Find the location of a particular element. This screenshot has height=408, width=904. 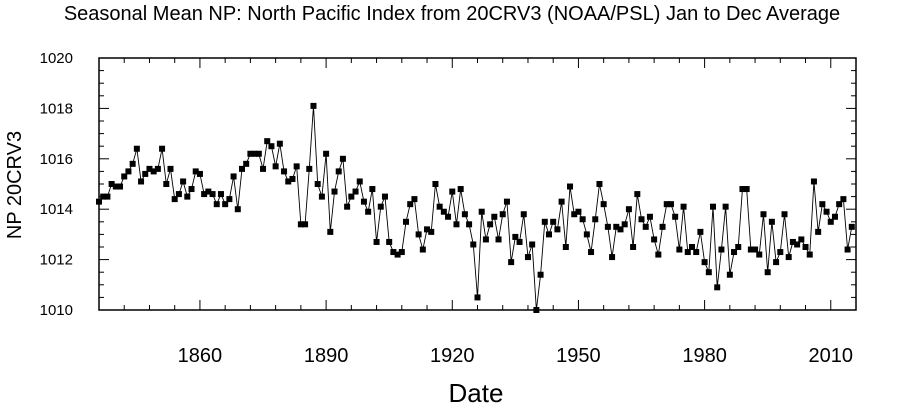

x-tick-label: 1920 is located at coordinates (452, 356).